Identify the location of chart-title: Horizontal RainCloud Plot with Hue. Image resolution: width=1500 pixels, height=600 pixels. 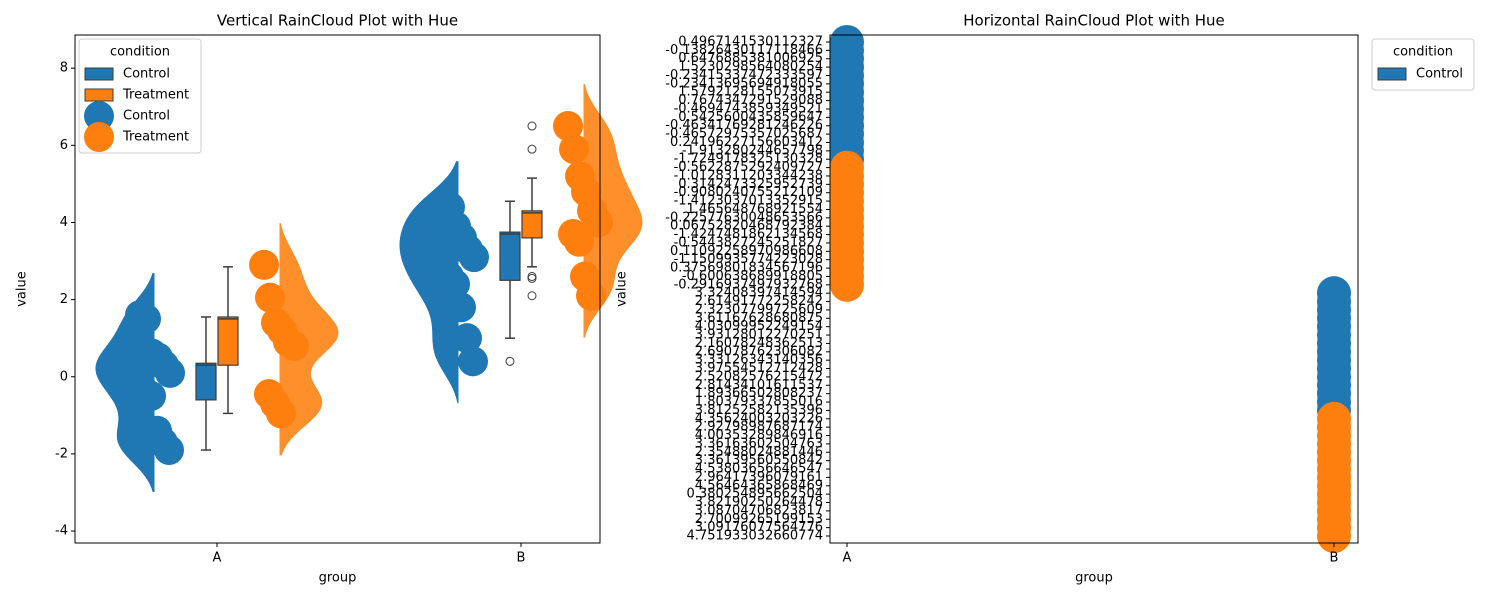
(1094, 21).